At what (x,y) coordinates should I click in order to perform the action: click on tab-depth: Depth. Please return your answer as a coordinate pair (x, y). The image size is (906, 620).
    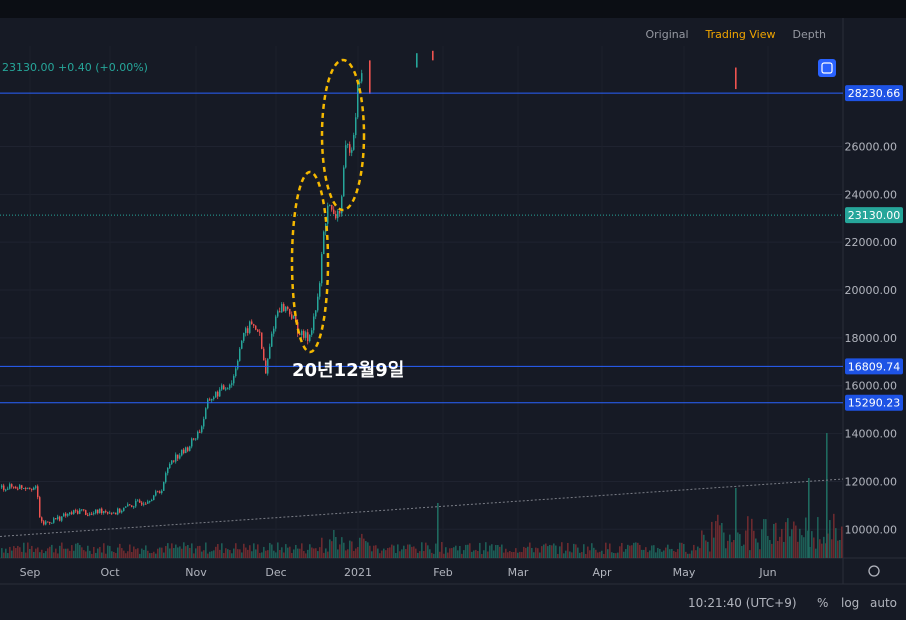
    Looking at the image, I should click on (809, 34).